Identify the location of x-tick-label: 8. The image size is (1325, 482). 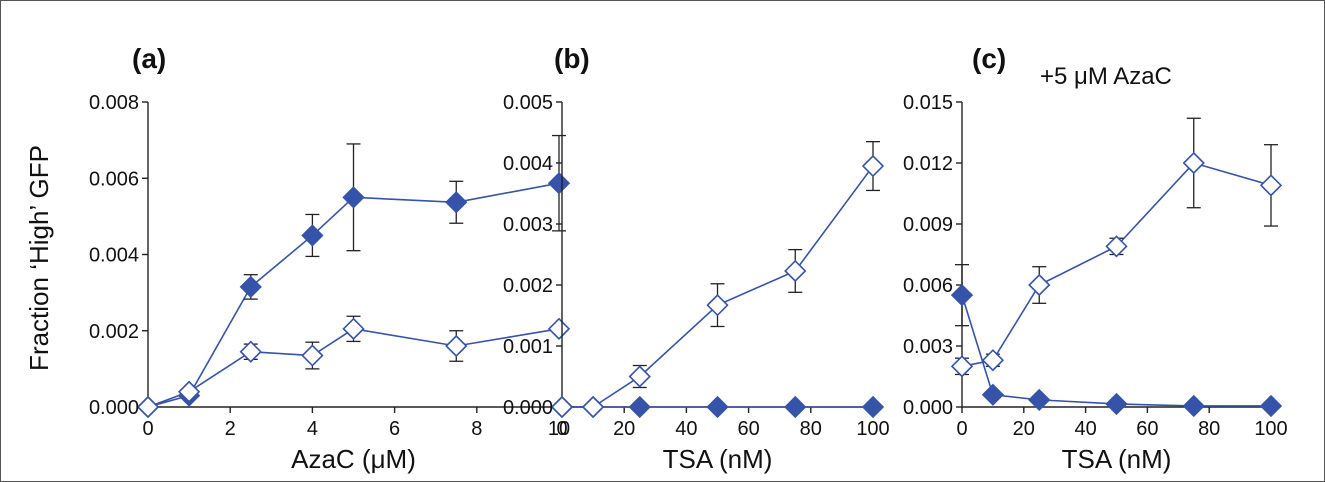
(476, 429).